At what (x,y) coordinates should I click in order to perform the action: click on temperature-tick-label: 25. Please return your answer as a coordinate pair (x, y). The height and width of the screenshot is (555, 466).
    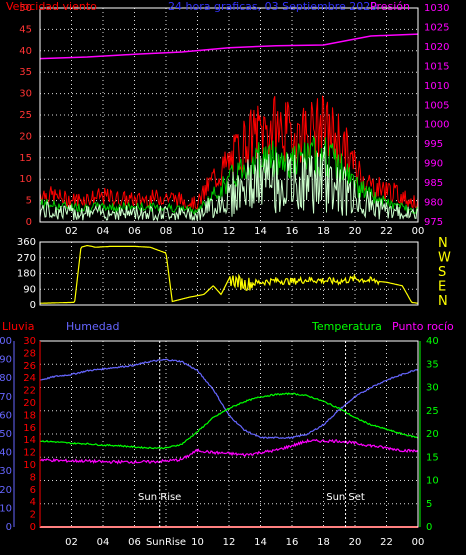
    Looking at the image, I should click on (432, 411).